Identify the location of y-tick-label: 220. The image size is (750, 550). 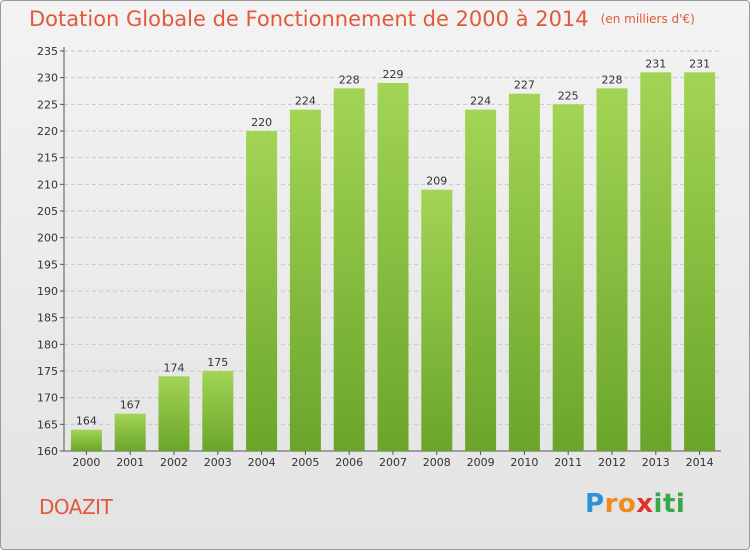
(47, 131).